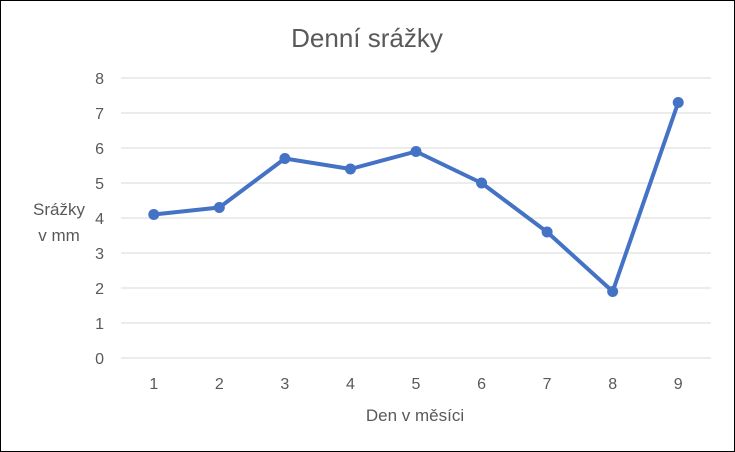  I want to click on x-tick-label: 5, so click(416, 384).